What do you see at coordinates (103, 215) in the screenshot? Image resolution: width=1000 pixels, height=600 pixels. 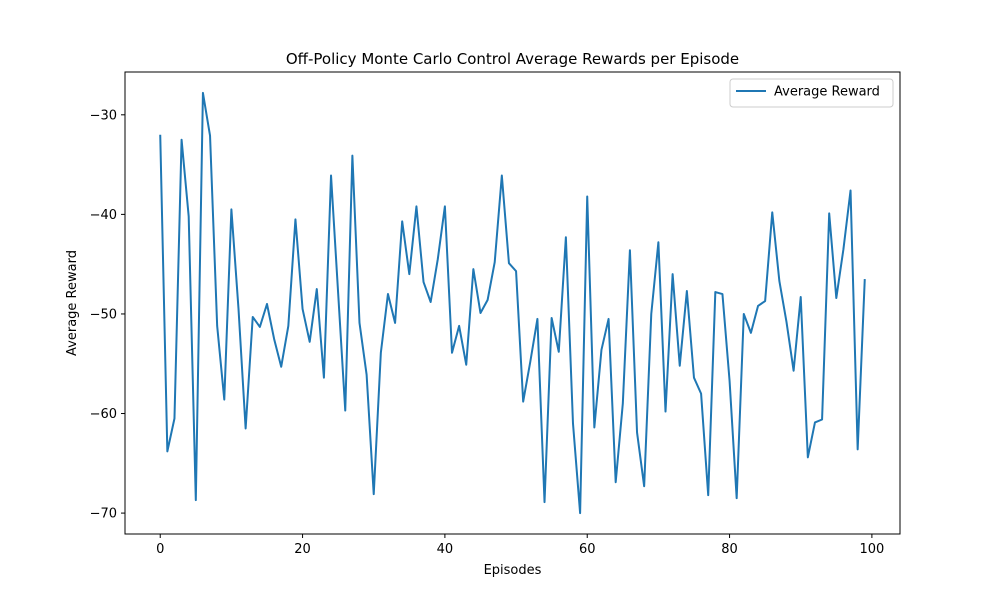 I see `y-tick-label--40: −40` at bounding box center [103, 215].